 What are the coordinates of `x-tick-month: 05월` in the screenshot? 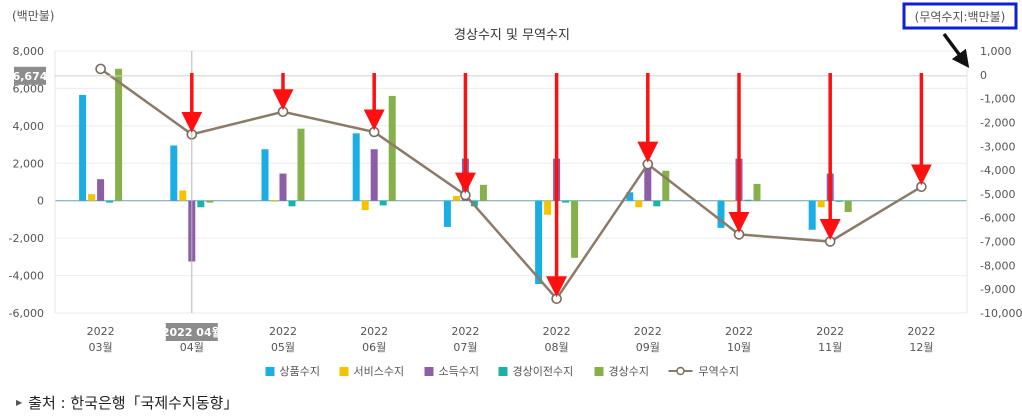 It's located at (283, 347).